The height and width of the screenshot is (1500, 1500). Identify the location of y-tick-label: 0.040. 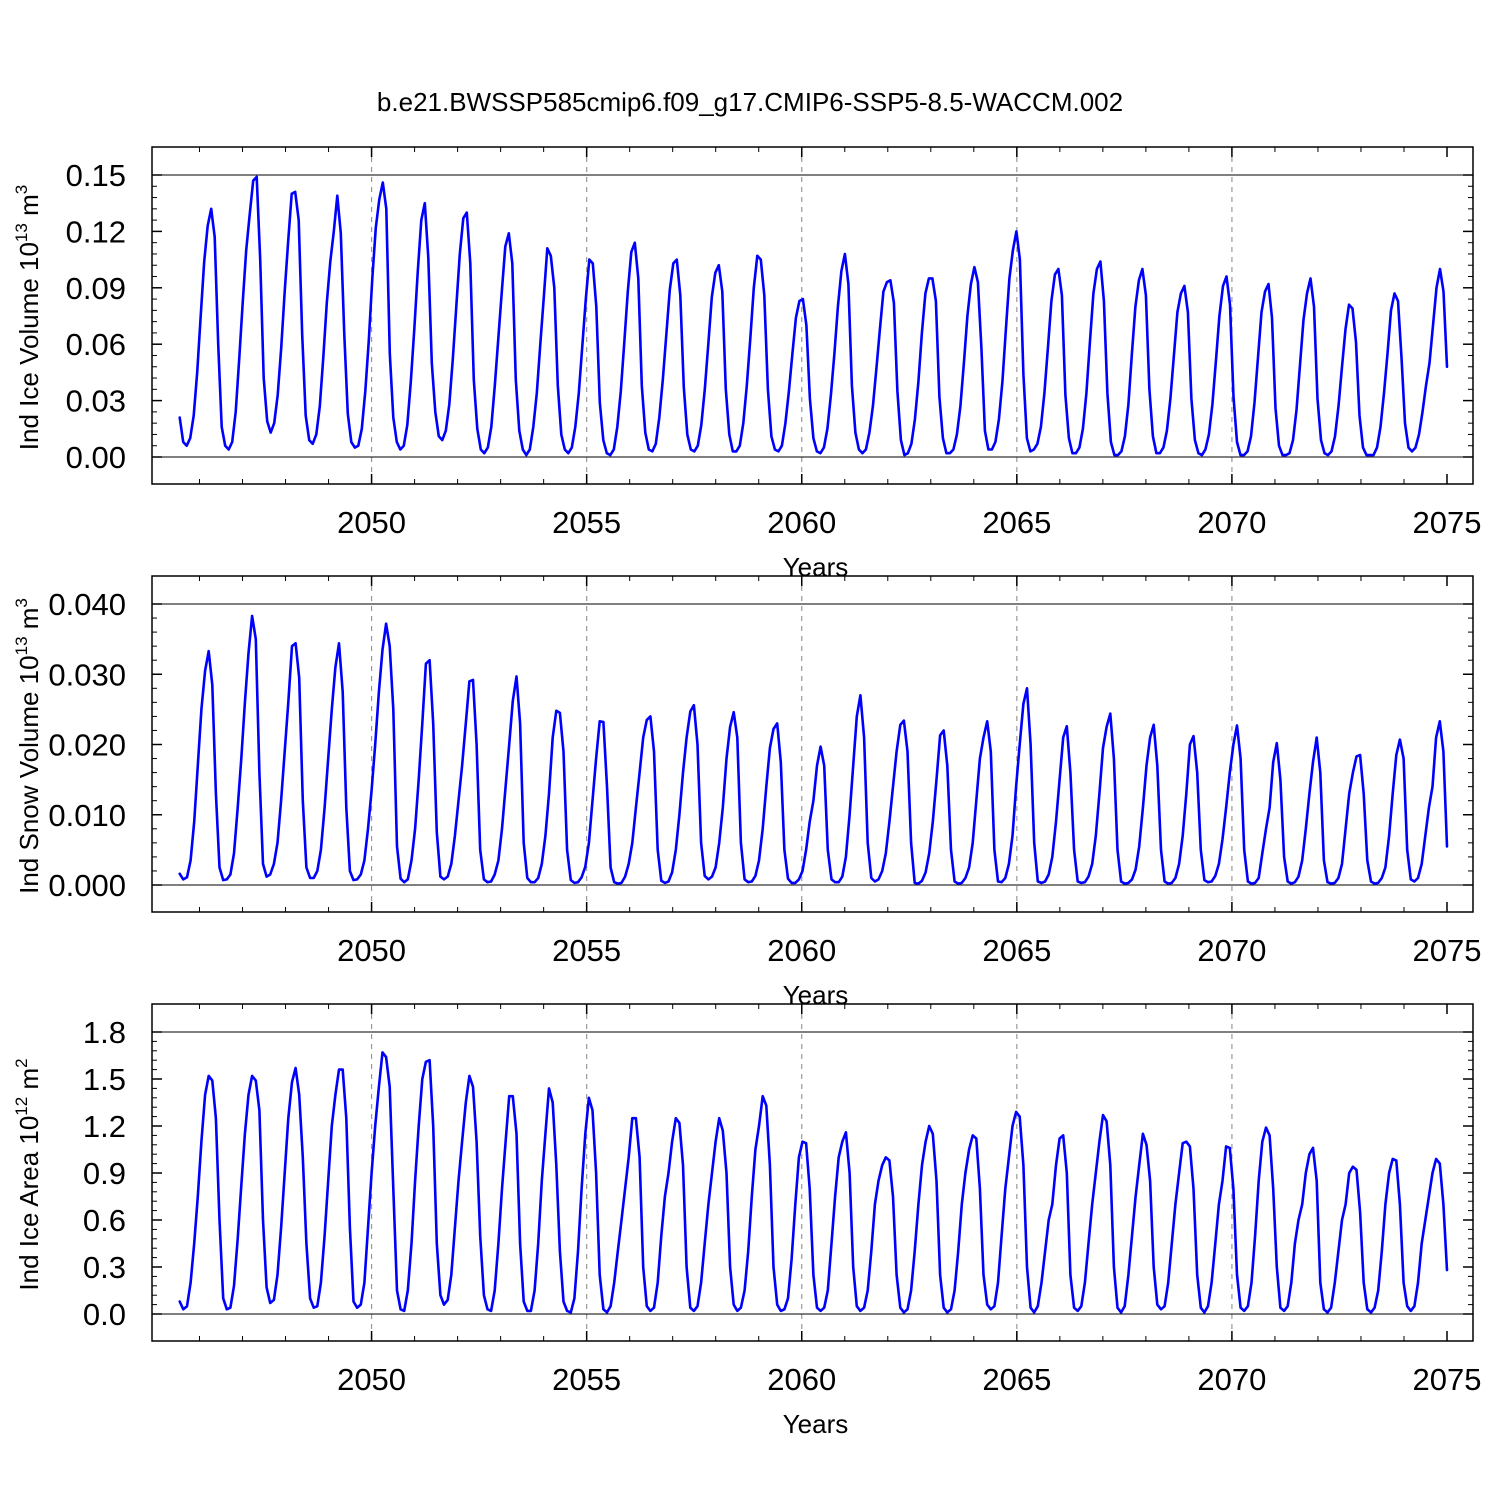
(87, 604).